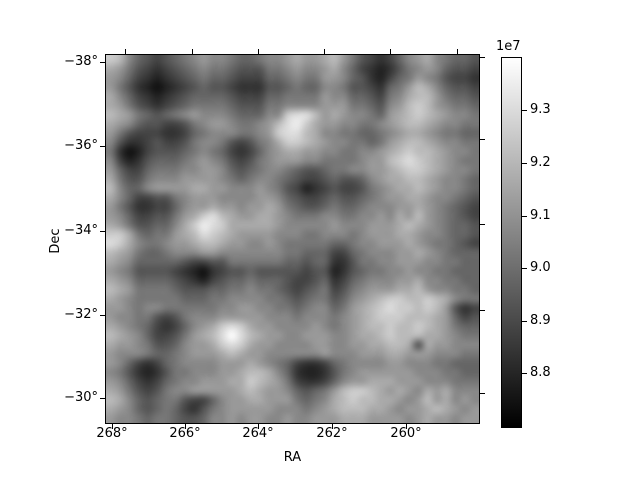 This screenshot has width=640, height=480. I want to click on x-tick-label: 268°, so click(112, 433).